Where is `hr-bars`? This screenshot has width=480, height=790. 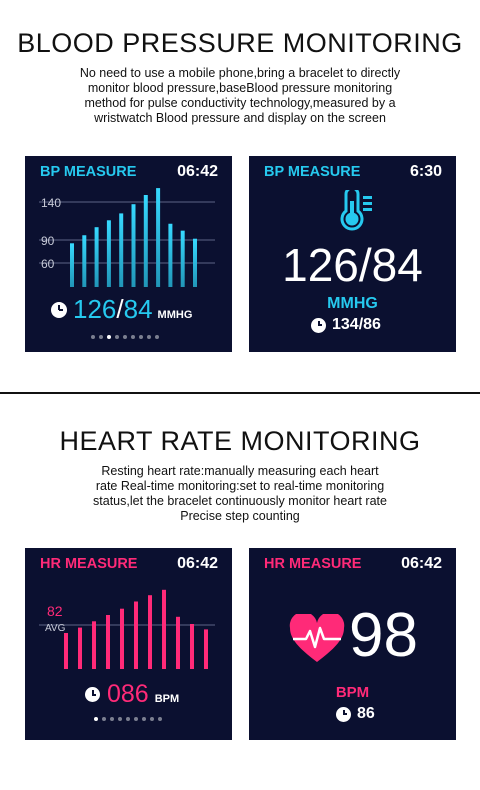
hr-bars is located at coordinates (136, 629).